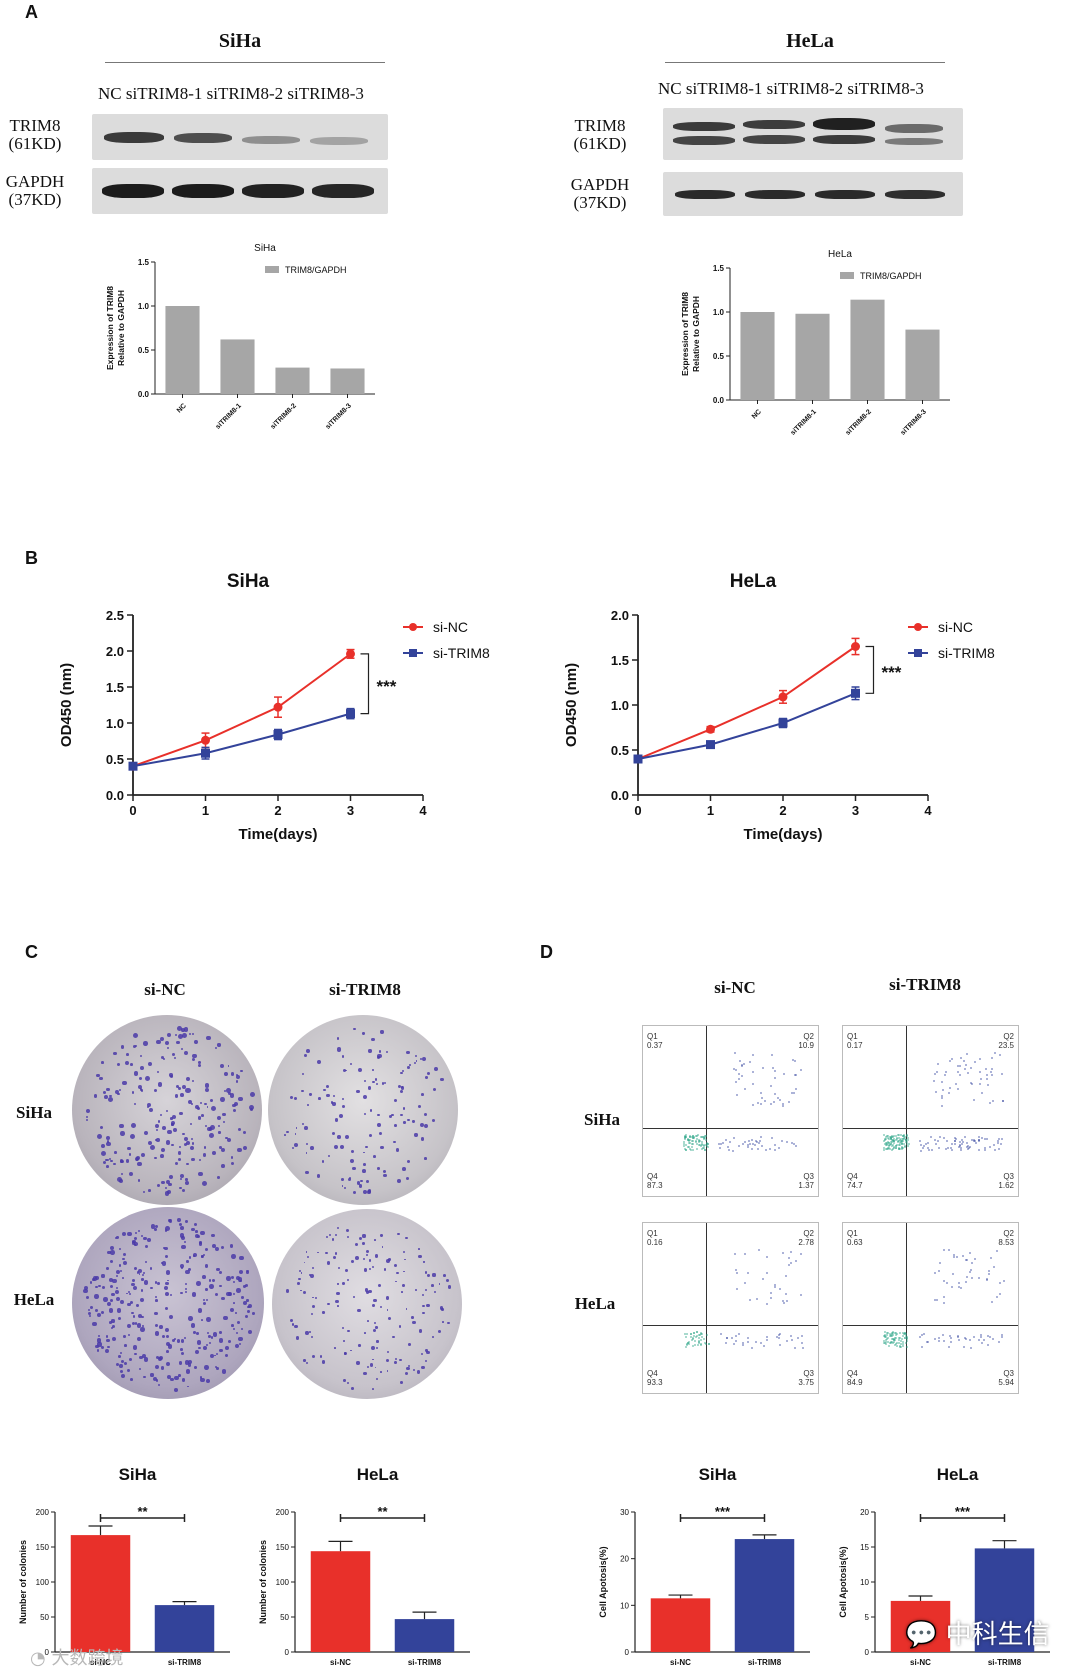  What do you see at coordinates (852, 1373) in the screenshot?
I see `quadrant-name: Q4` at bounding box center [852, 1373].